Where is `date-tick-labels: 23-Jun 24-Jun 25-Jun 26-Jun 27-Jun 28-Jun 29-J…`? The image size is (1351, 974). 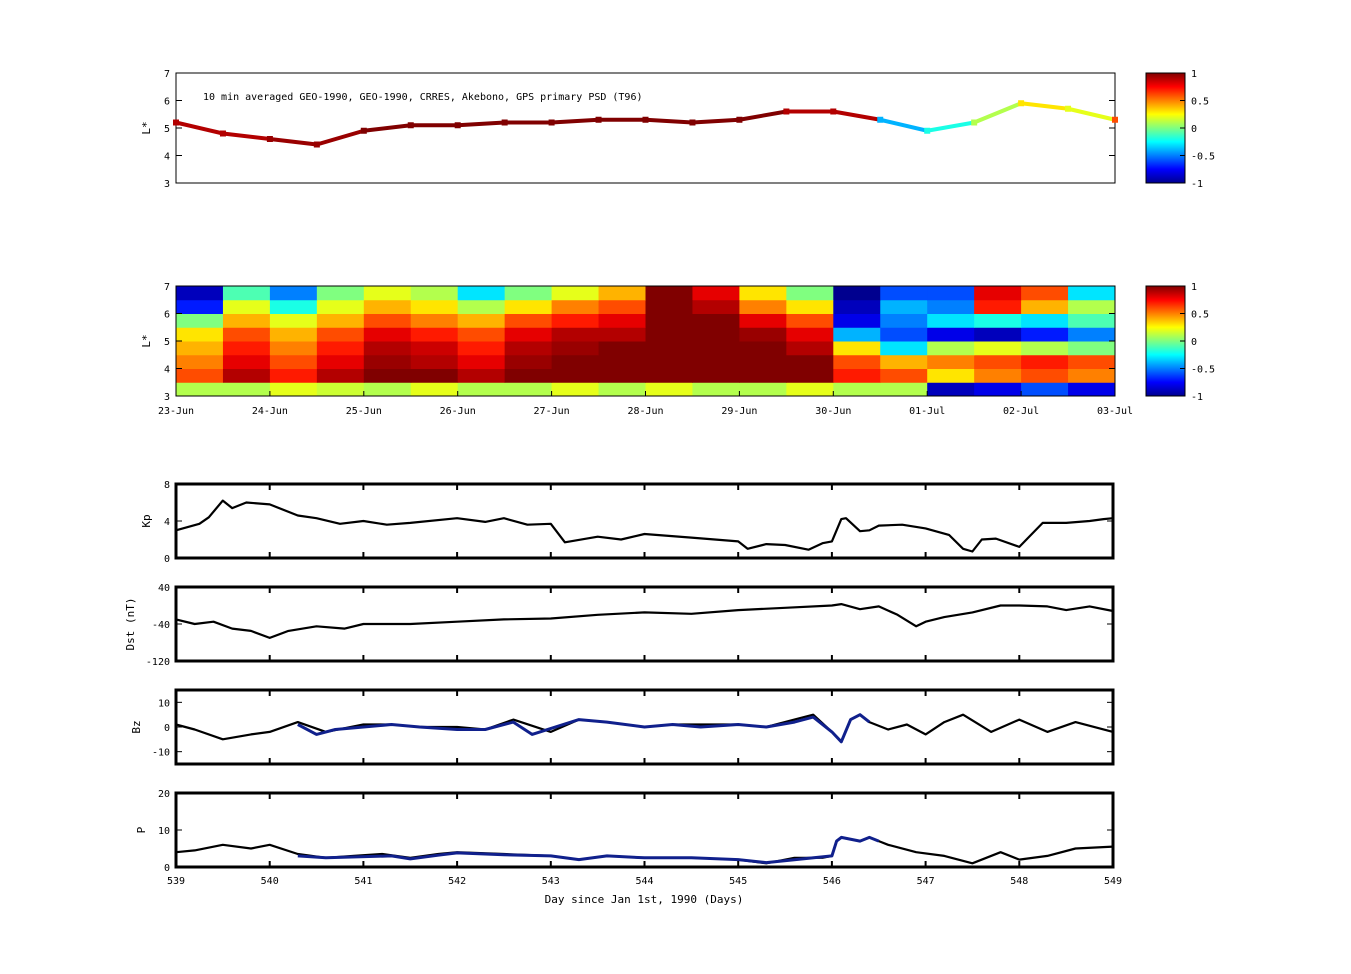 date-tick-labels: 23-Jun 24-Jun 25-Jun 26-Jun 27-Jun 28-Jun 29-J… is located at coordinates (645, 404).